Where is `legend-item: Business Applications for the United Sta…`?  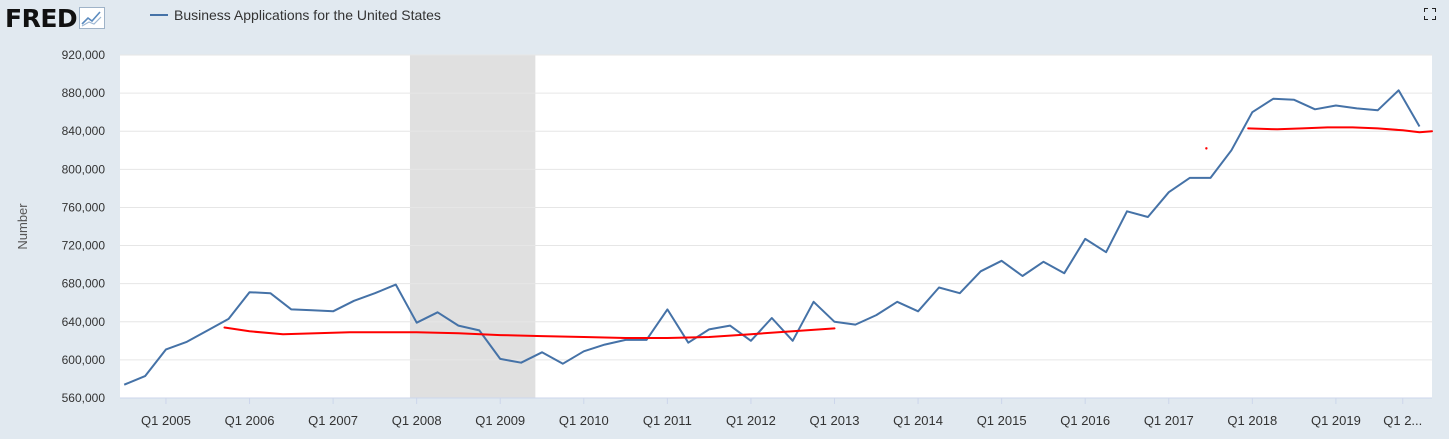
legend-item: Business Applications for the United Sta… is located at coordinates (295, 15).